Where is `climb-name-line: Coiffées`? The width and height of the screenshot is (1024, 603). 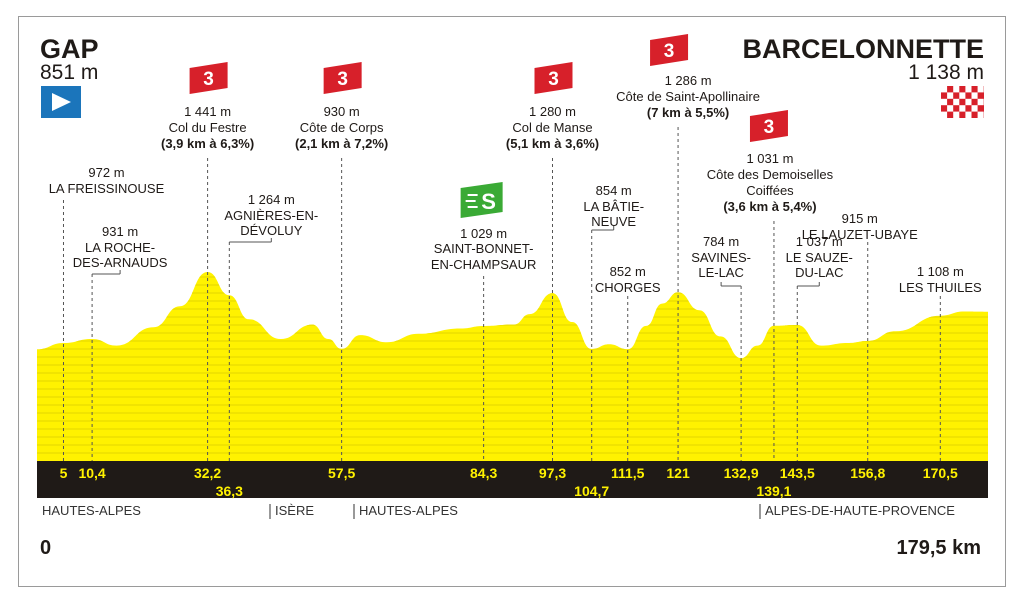
climb-name-line: Coiffées is located at coordinates (770, 190).